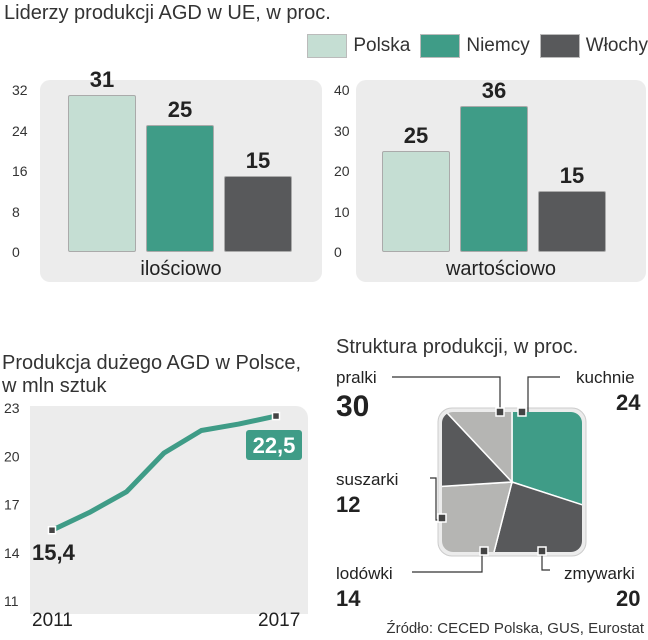 The height and width of the screenshot is (640, 648). I want to click on y-tick-label: 17, so click(12, 505).